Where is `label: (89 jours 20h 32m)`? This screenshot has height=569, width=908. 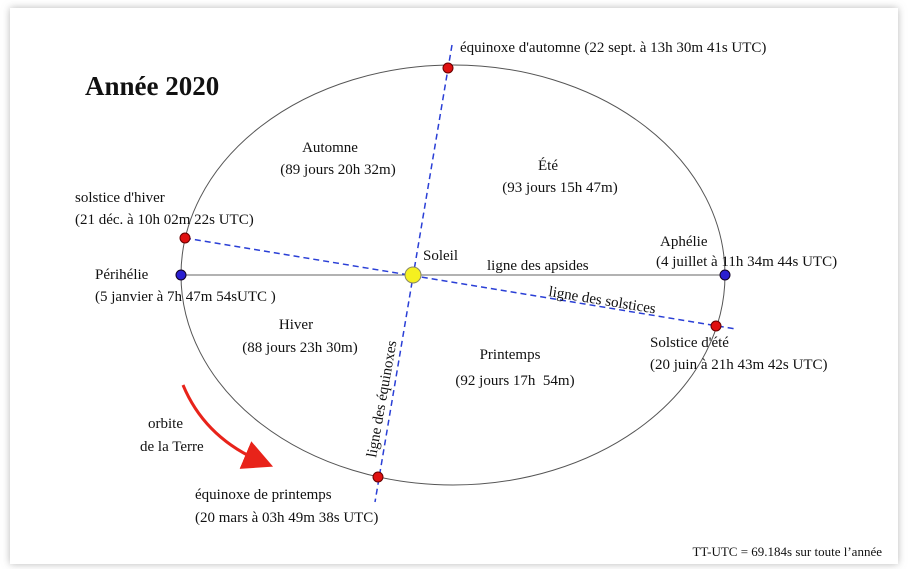
label: (89 jours 20h 32m) is located at coordinates (337, 170).